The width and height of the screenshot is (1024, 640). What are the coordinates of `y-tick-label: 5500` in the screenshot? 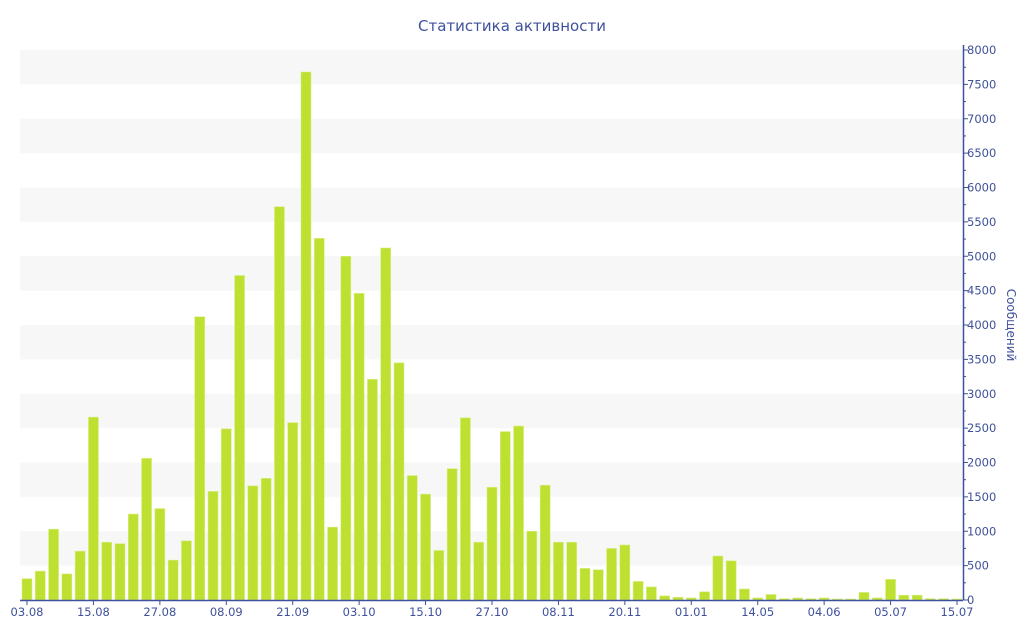 It's located at (981, 222).